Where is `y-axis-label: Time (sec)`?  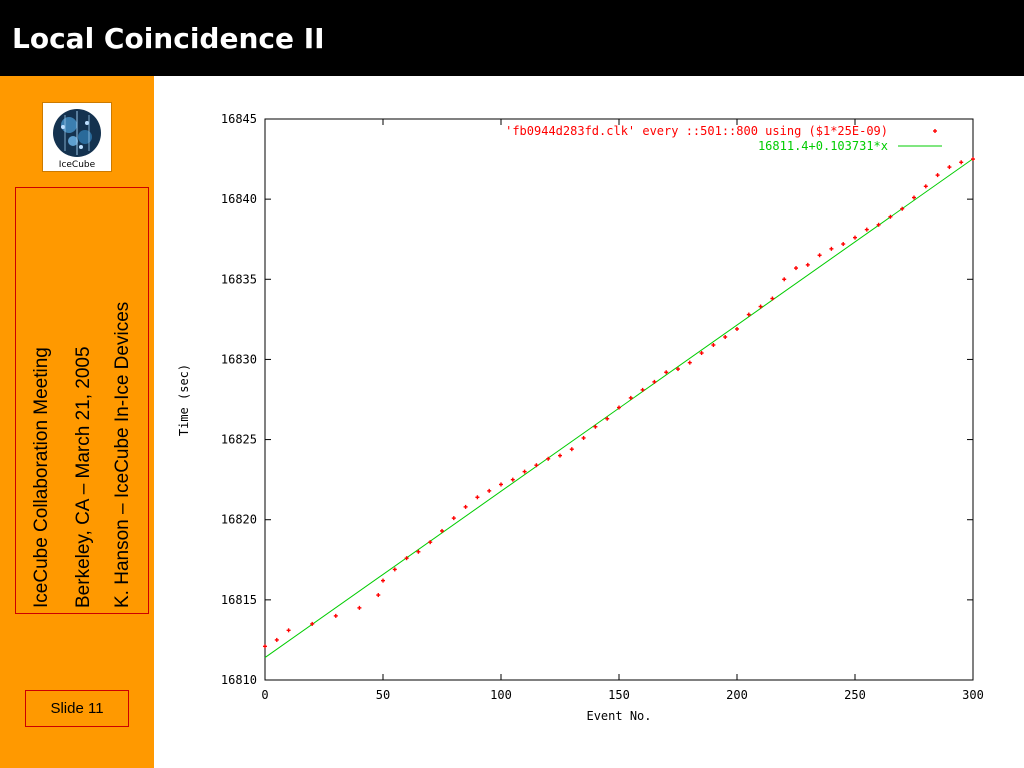 y-axis-label: Time (sec) is located at coordinates (184, 400).